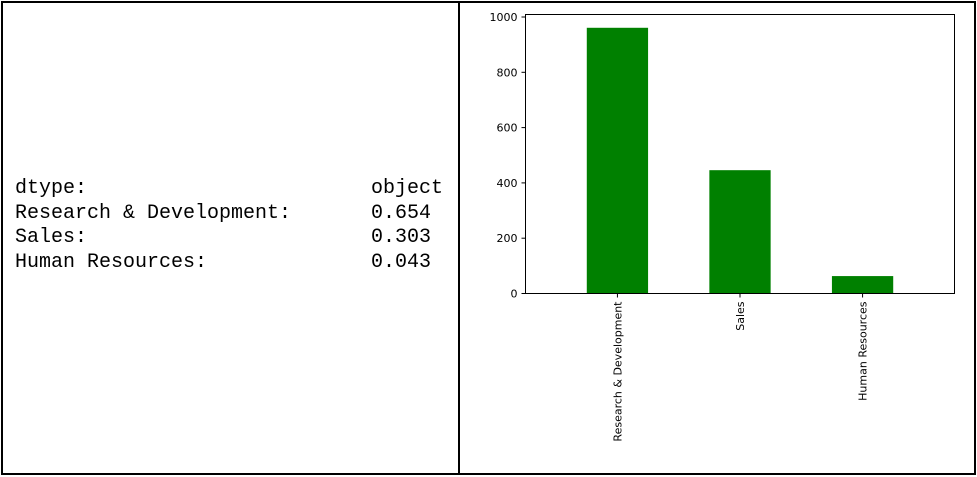 Image resolution: width=977 pixels, height=477 pixels. I want to click on stat-value: 0.654, so click(401, 213).